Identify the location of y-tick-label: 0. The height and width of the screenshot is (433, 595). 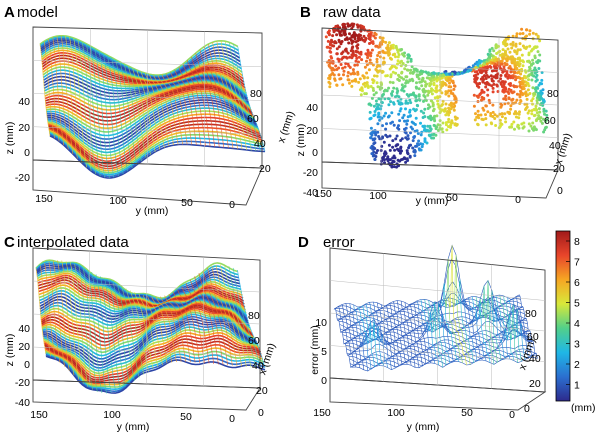
(232, 419).